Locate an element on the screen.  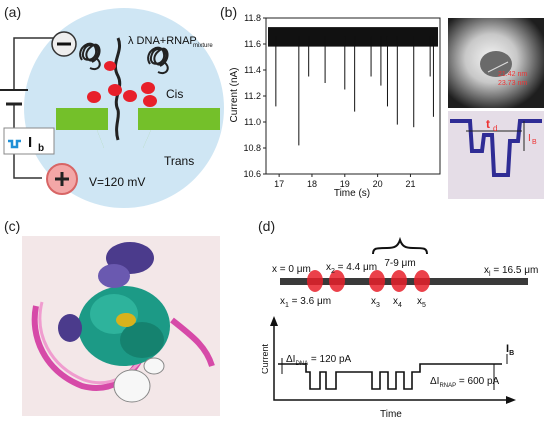
x-tick-label: 17 is located at coordinates (279, 184).